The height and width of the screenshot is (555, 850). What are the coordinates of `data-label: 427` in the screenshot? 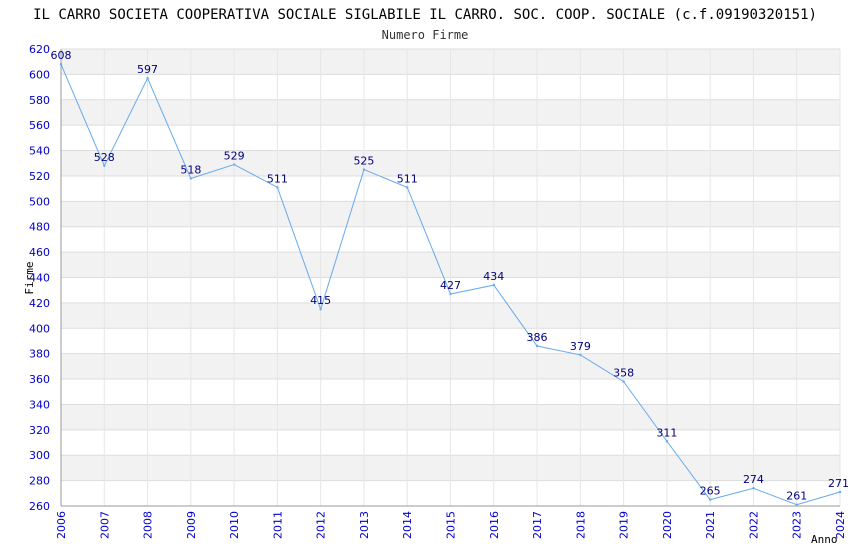 It's located at (450, 285).